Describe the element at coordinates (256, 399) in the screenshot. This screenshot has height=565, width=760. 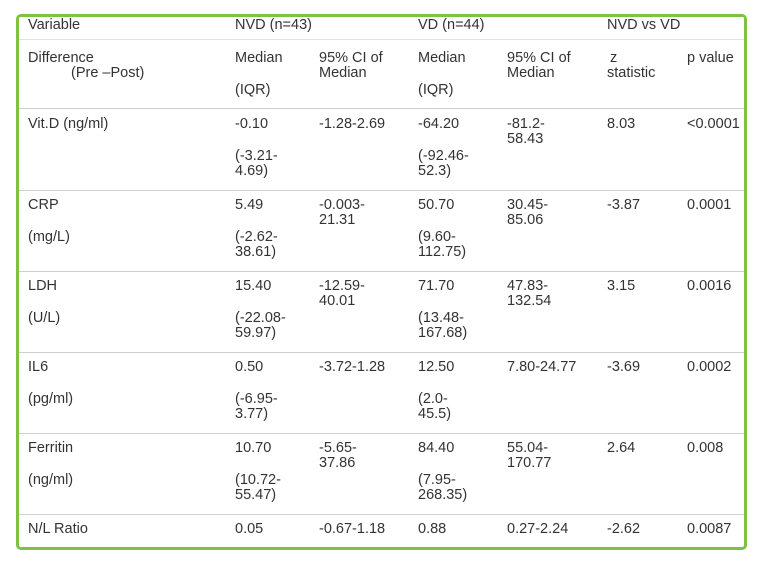
I see `nvd-iqr: (-6.95-` at that location.